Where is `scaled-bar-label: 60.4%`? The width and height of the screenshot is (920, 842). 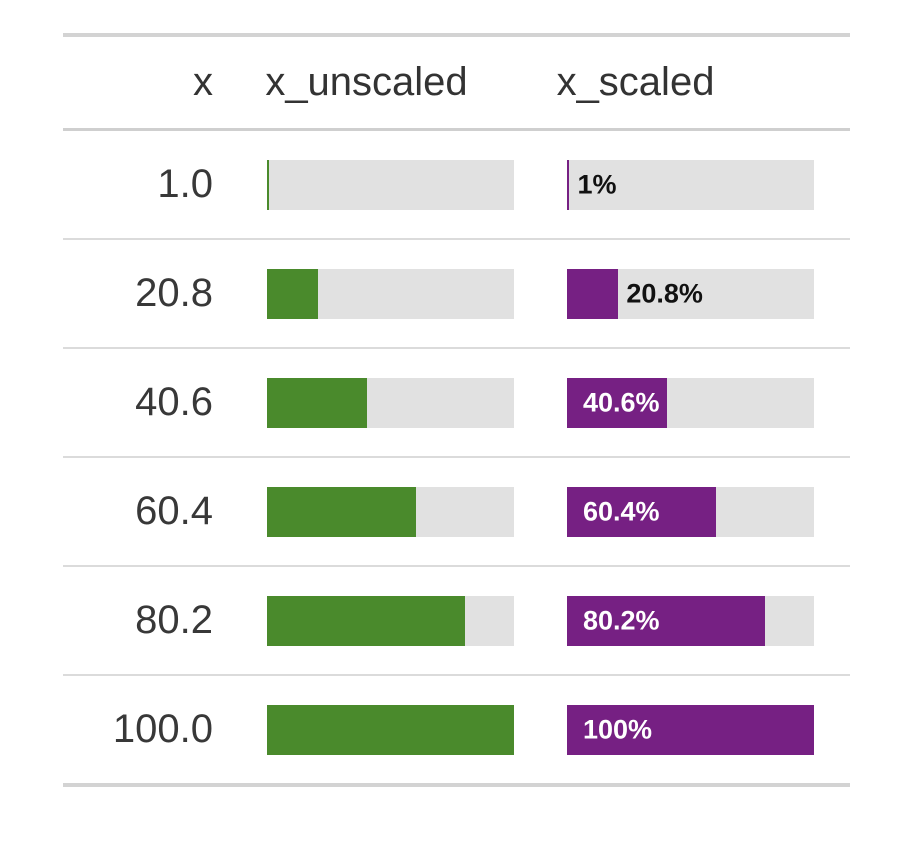 scaled-bar-label: 60.4% is located at coordinates (621, 511).